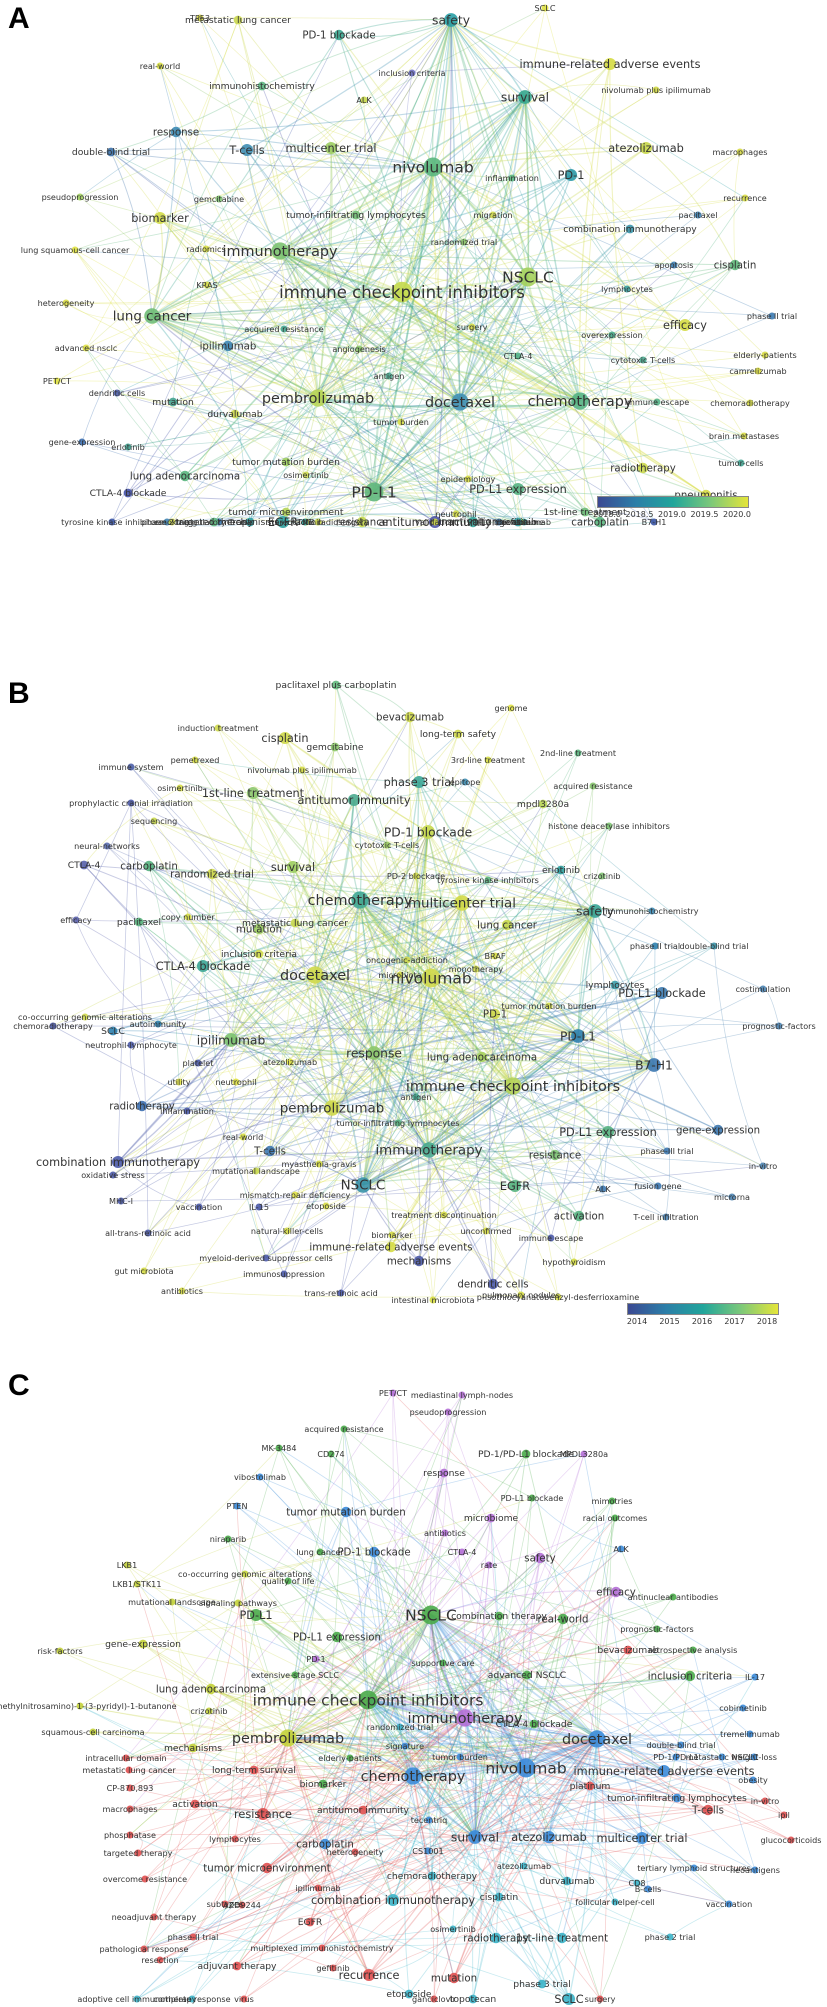 The width and height of the screenshot is (827, 2007). I want to click on node-real-world, so click(243, 1137).